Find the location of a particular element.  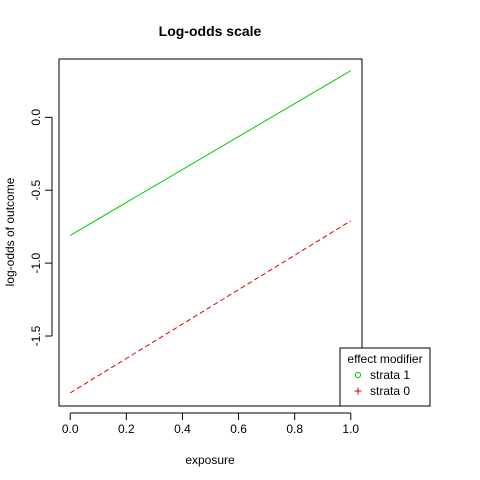

legend: effect modifier strata 1 strata 0 is located at coordinates (385, 377).